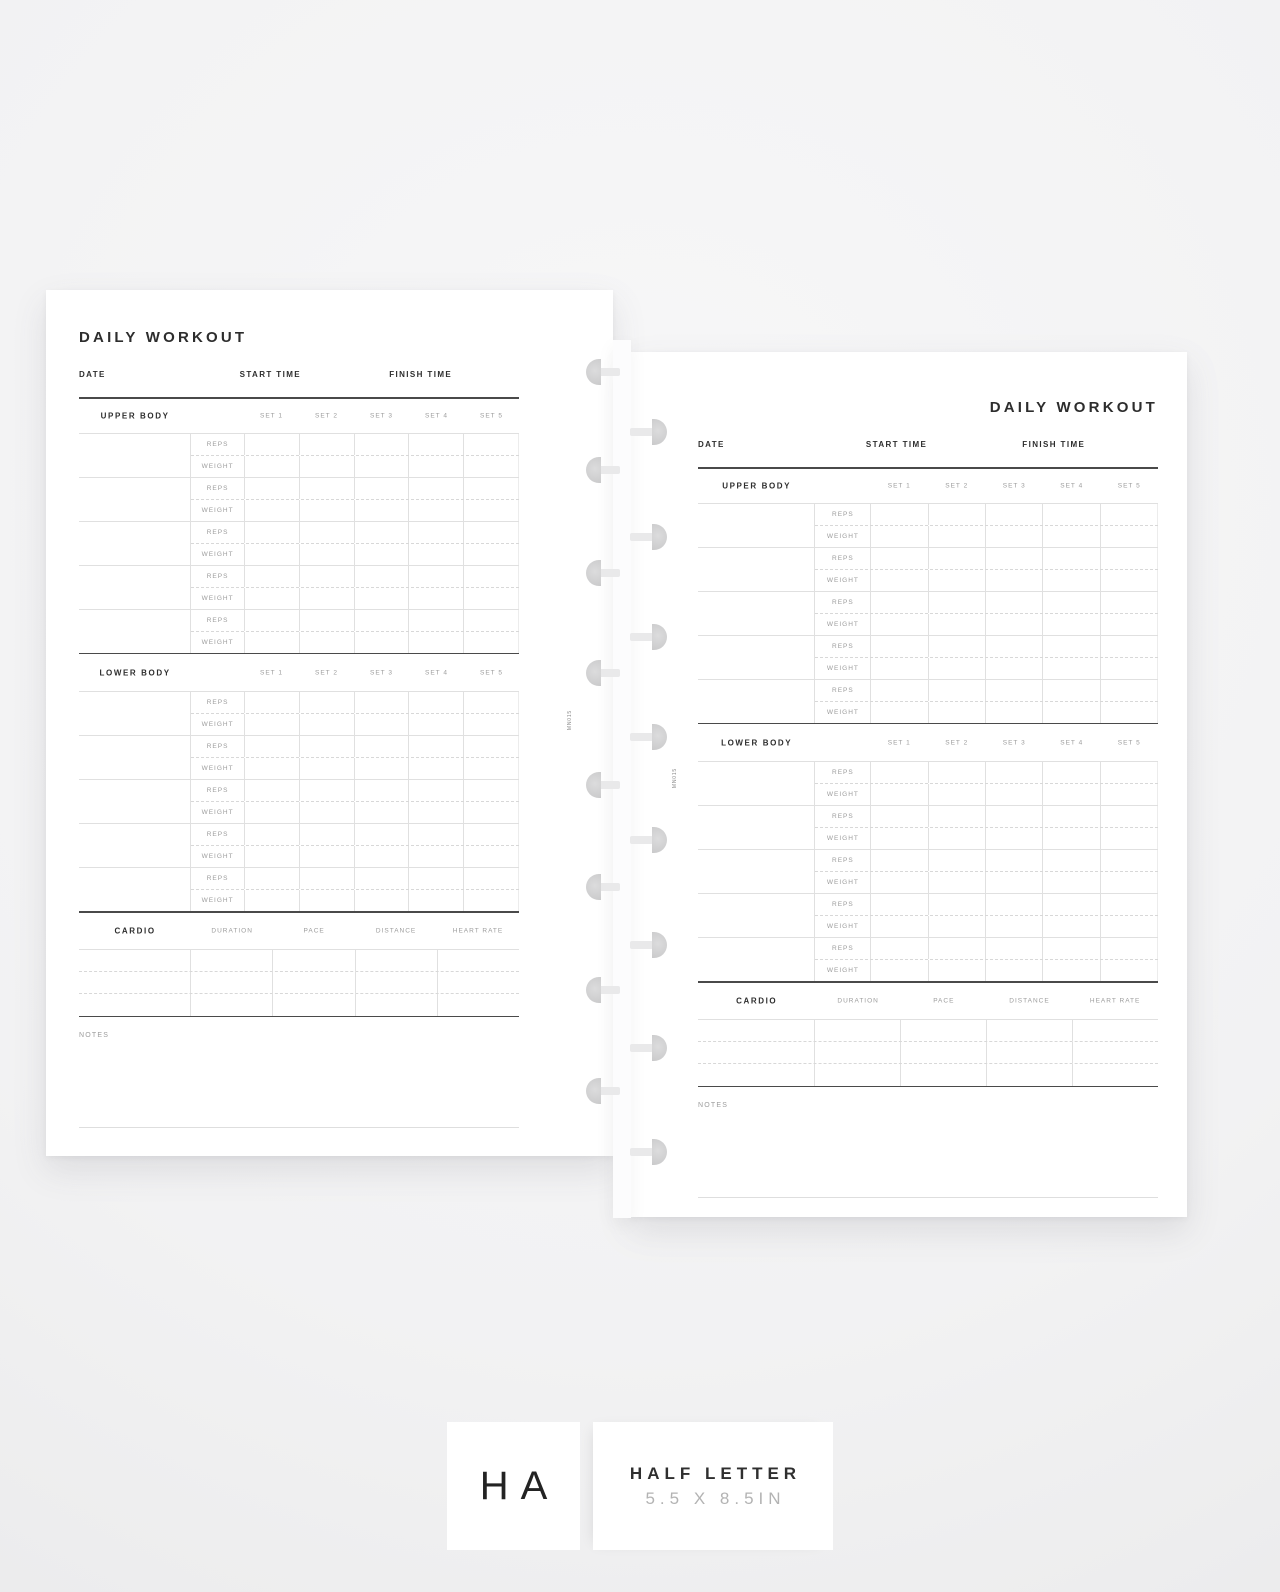 This screenshot has height=1592, width=1280. What do you see at coordinates (381, 672) in the screenshot?
I see `set-header-row: SET 1 SET 2 SET 3 SET 4 SET 5` at bounding box center [381, 672].